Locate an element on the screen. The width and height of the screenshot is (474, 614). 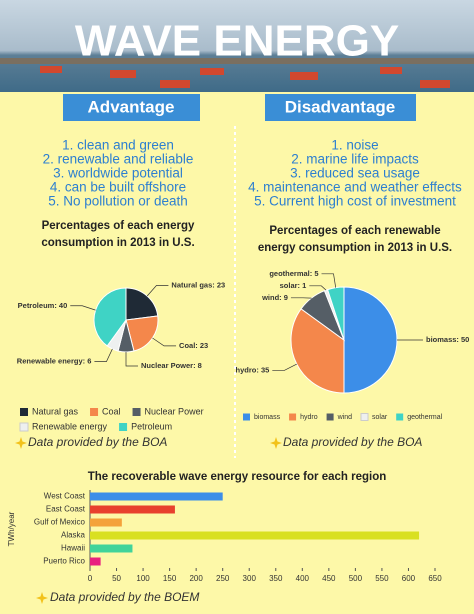
x-tick-label: 100 is located at coordinates (143, 578).